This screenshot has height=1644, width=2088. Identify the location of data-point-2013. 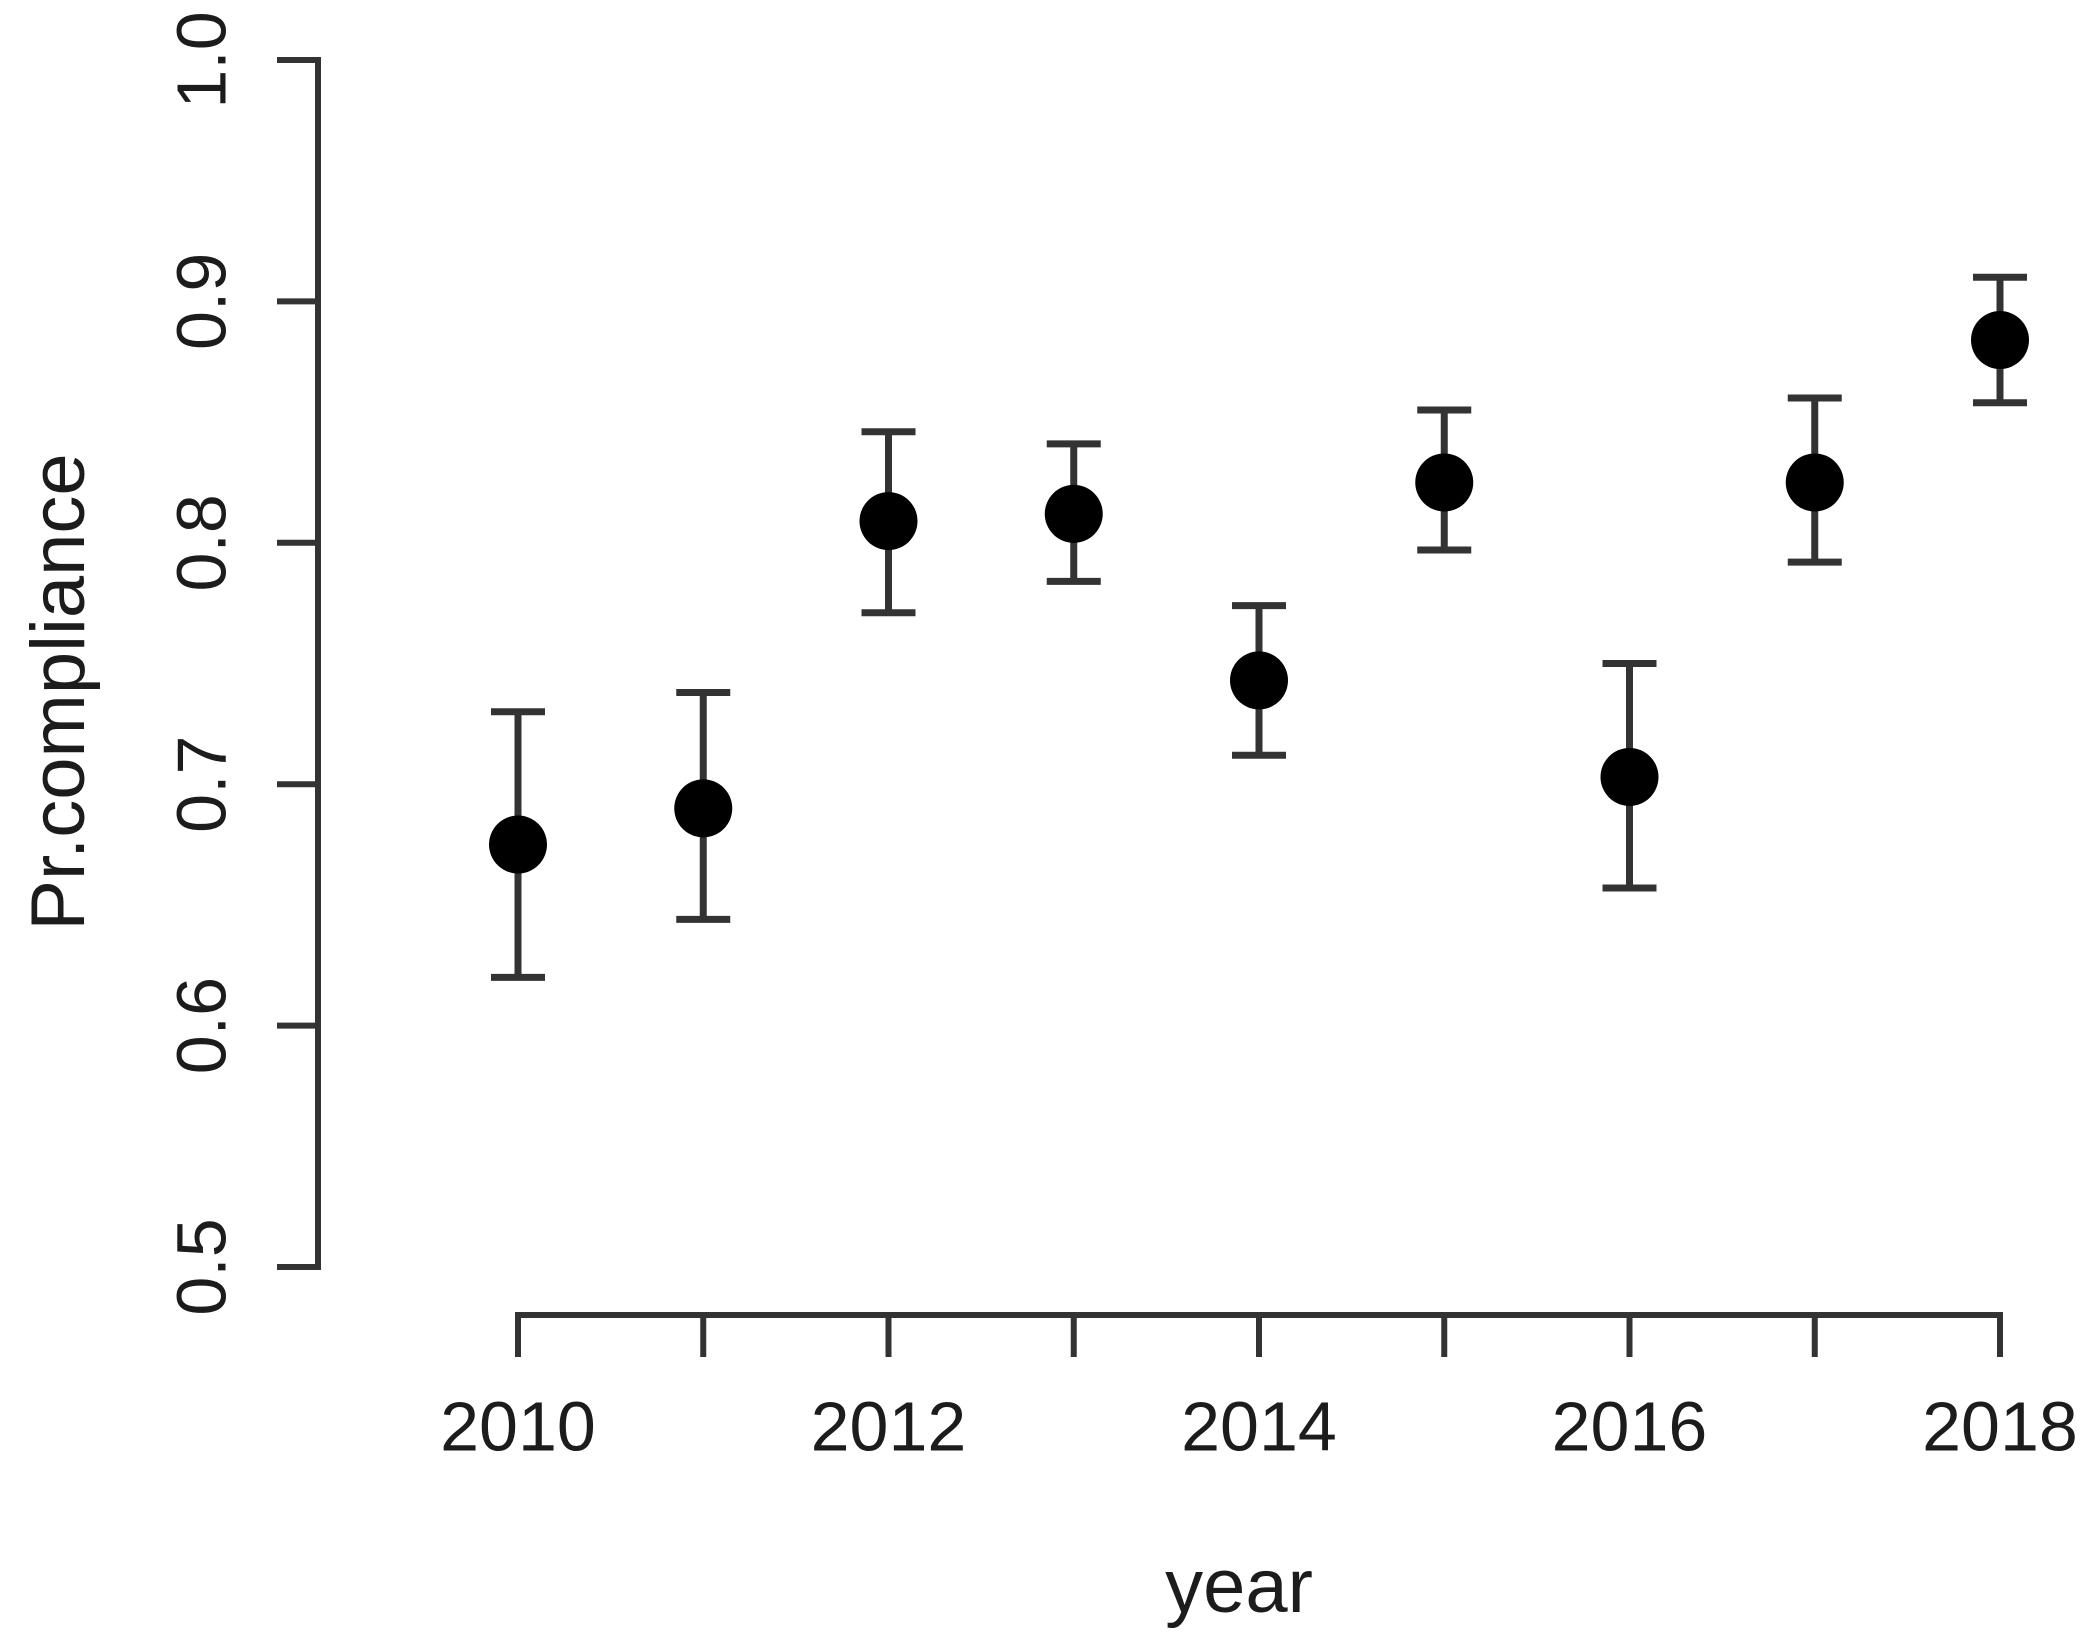
(1073, 512).